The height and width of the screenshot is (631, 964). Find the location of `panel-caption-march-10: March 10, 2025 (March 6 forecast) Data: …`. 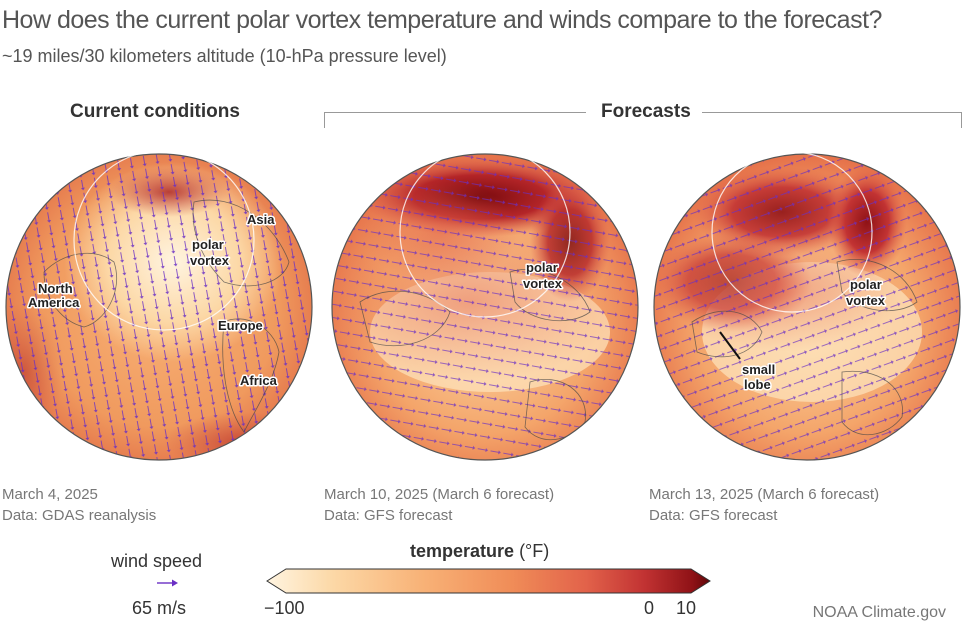

panel-caption-march-10: March 10, 2025 (March 6 forecast) Data: … is located at coordinates (439, 505).